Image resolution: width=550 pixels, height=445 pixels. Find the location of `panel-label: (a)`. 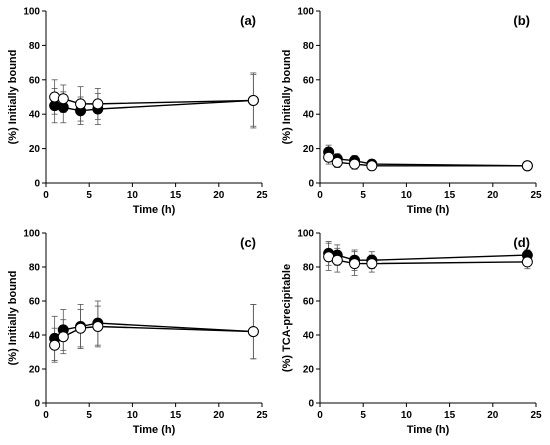

panel-label: (a) is located at coordinates (248, 20).